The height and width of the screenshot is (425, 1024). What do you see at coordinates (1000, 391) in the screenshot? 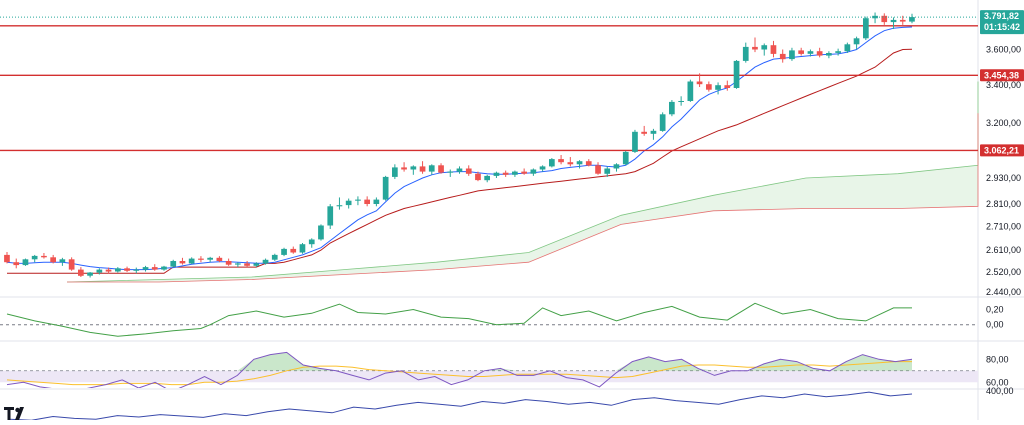
I see `momentum-tick-label: 400,00` at bounding box center [1000, 391].